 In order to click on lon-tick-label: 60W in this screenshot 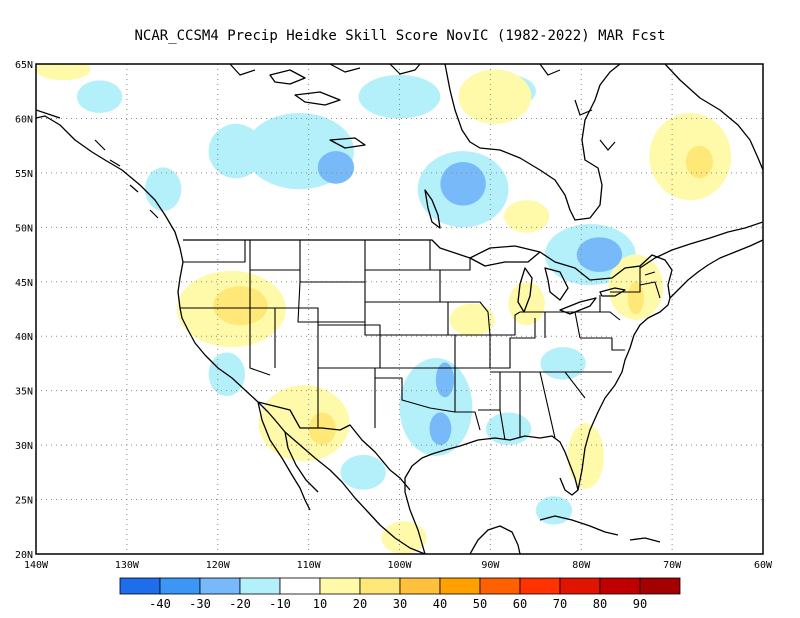, I will do `click(763, 565)`.